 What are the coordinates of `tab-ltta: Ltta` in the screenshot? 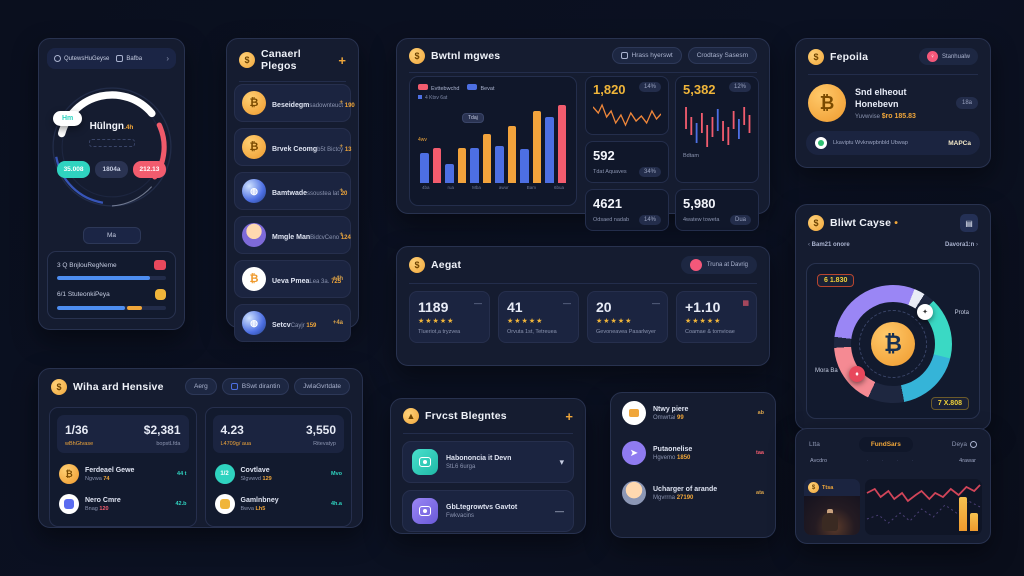 It's located at (814, 444).